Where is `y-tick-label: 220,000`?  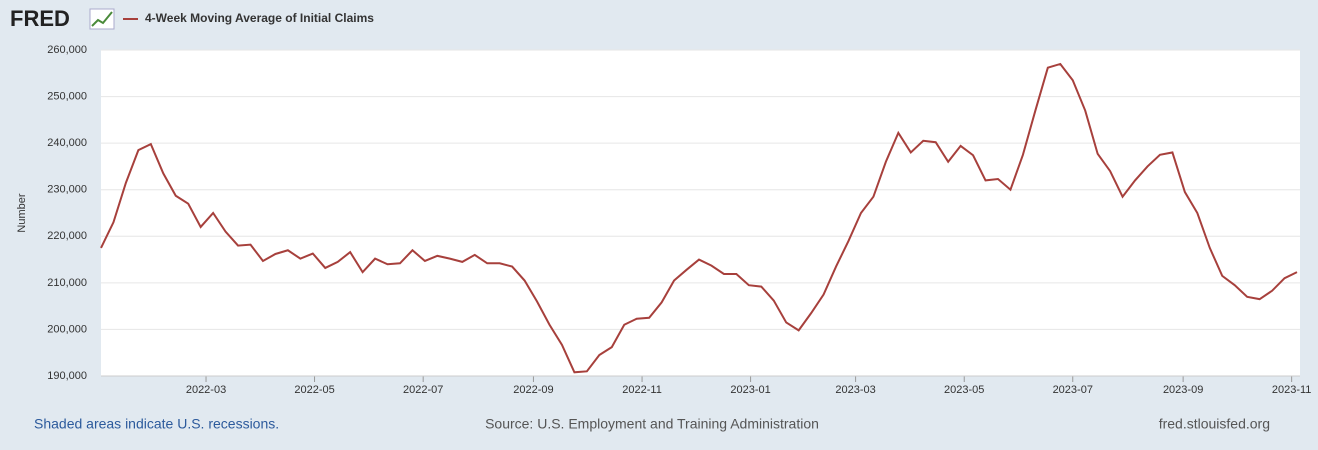
y-tick-label: 220,000 is located at coordinates (67, 236).